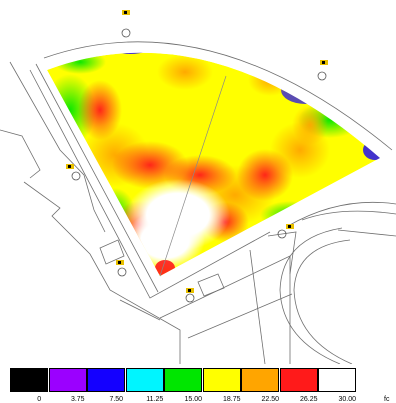 The width and height of the screenshot is (396, 403). What do you see at coordinates (308, 399) in the screenshot?
I see `legend-tick-label: 26.25` at bounding box center [308, 399].